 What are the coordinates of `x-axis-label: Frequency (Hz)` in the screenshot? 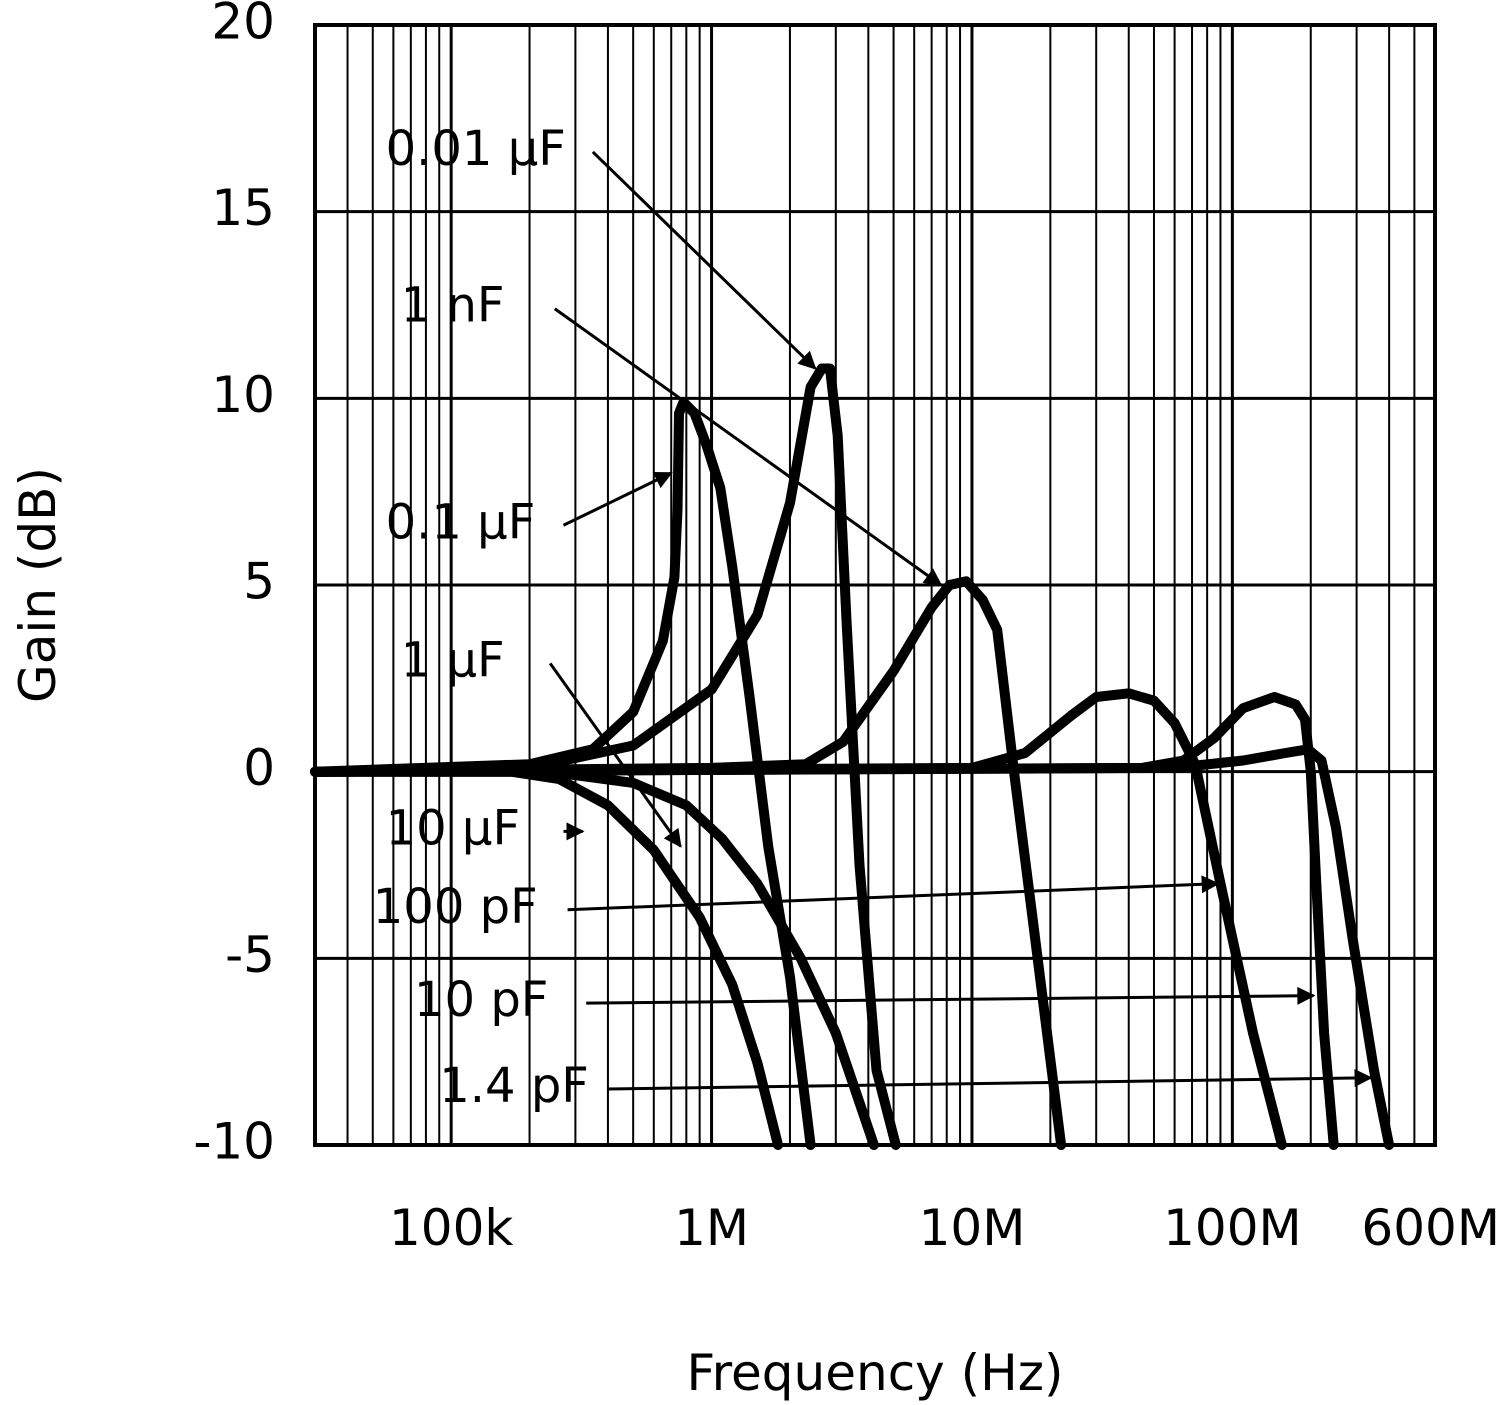 It's located at (874, 1373).